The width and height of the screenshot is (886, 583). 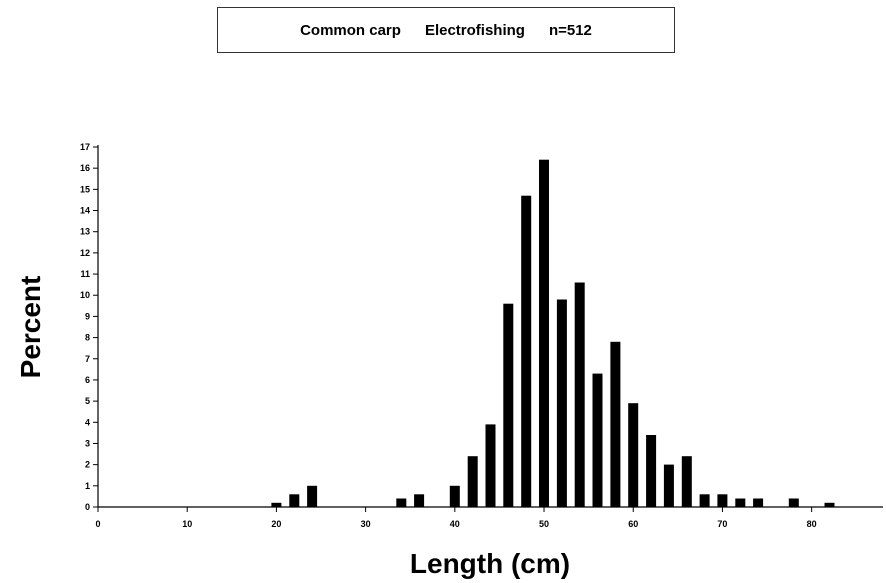 I want to click on y-tick-label-1: 1, so click(x=87, y=486).